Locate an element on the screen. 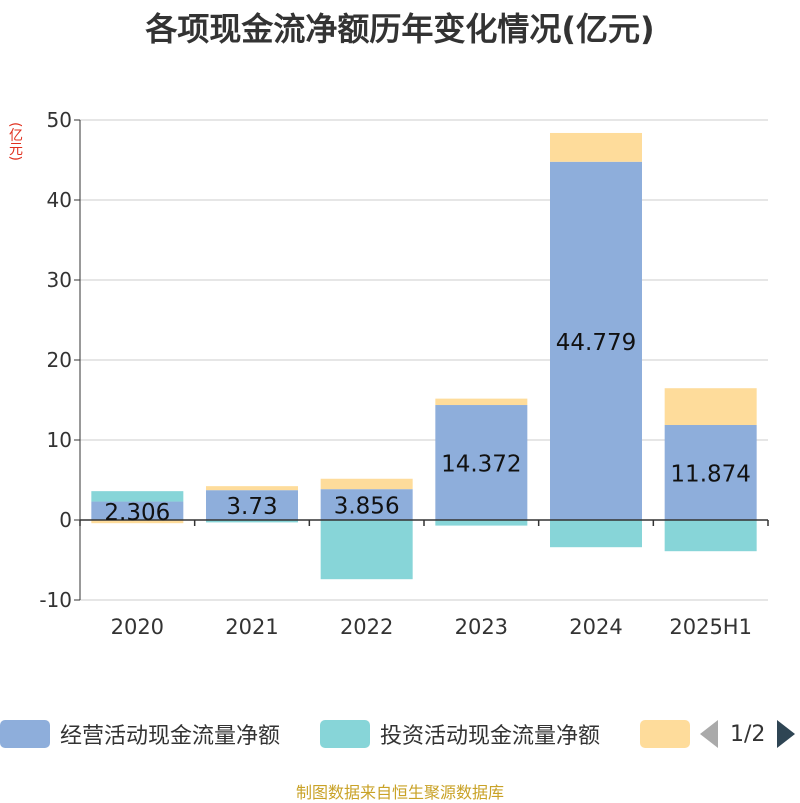  pager-prev-icon is located at coordinates (709, 734).